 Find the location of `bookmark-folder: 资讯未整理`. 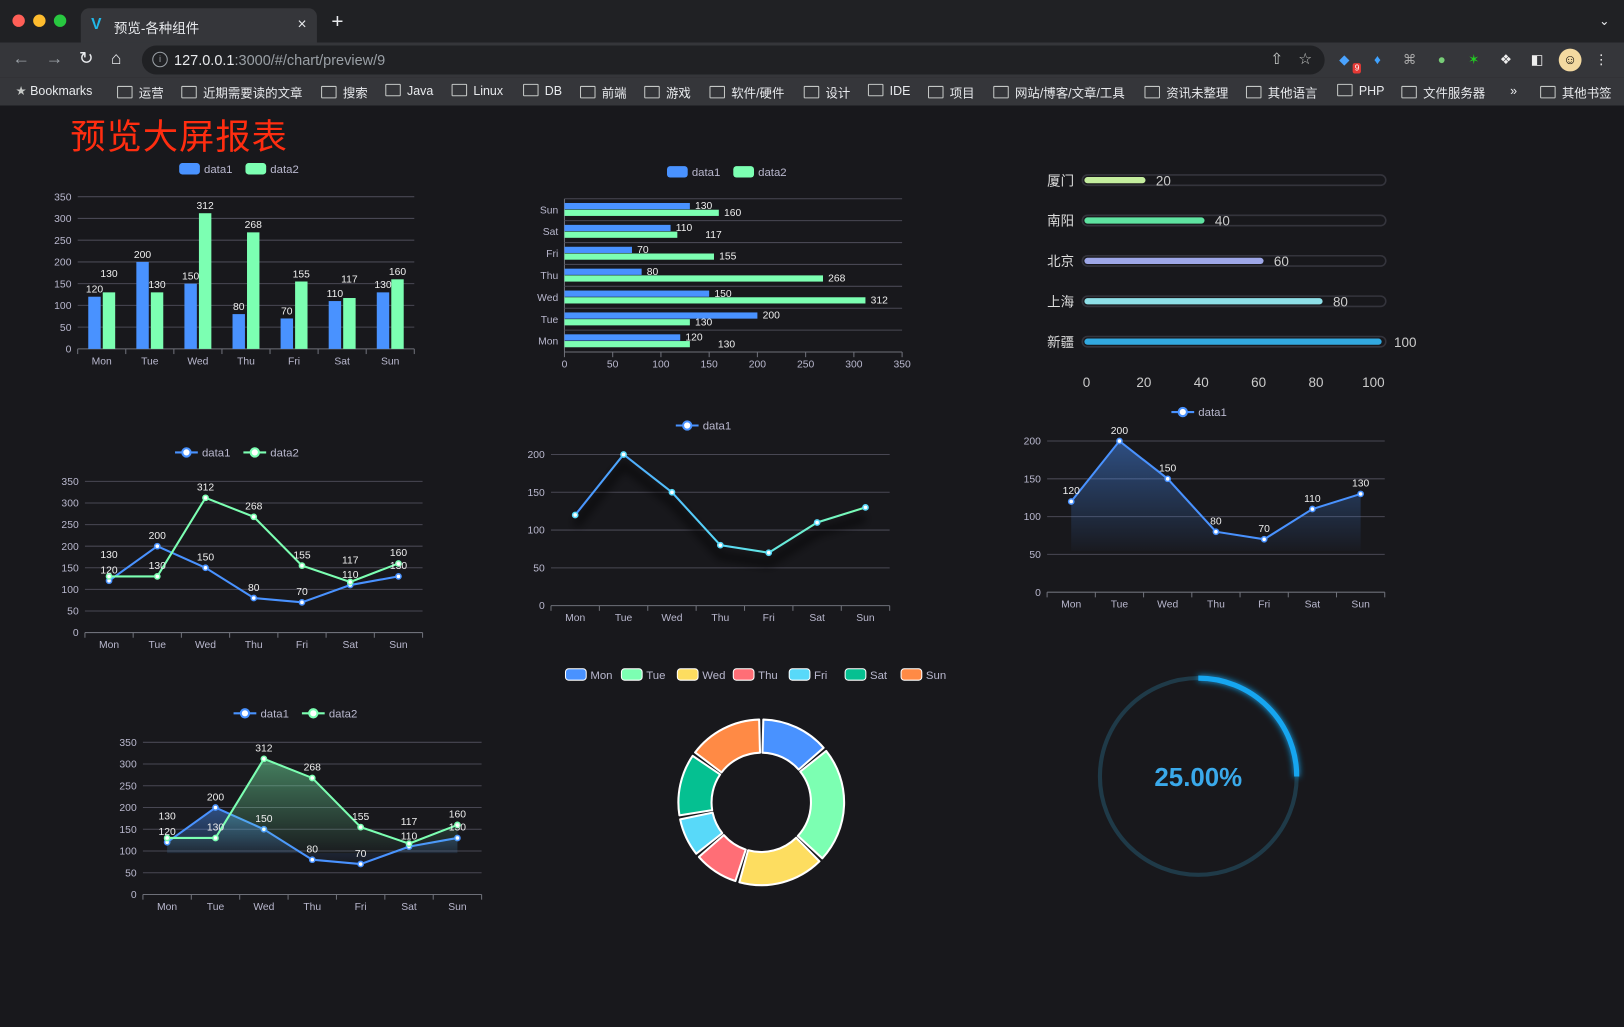

bookmark-folder: 资讯未整理 is located at coordinates (1186, 93).